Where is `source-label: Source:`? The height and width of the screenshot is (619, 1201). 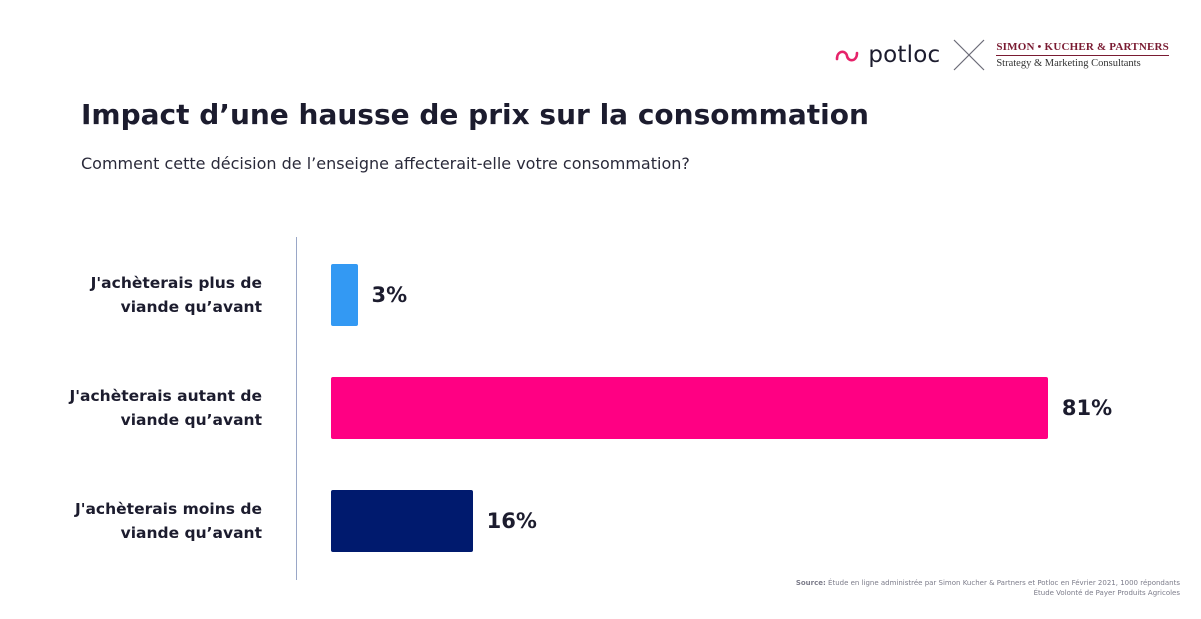
source-label: Source: is located at coordinates (810, 583).